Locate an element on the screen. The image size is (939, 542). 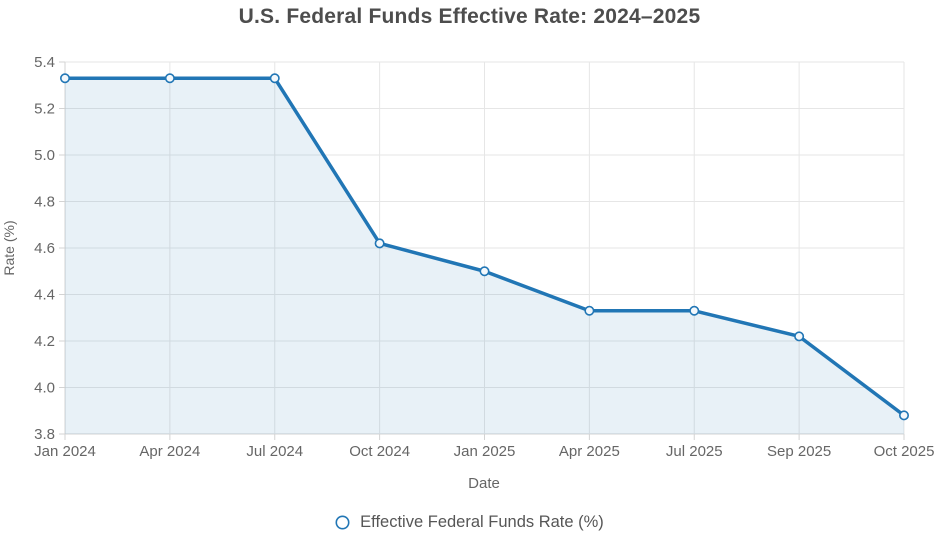
y-tick-label: 4.4 is located at coordinates (44, 295).